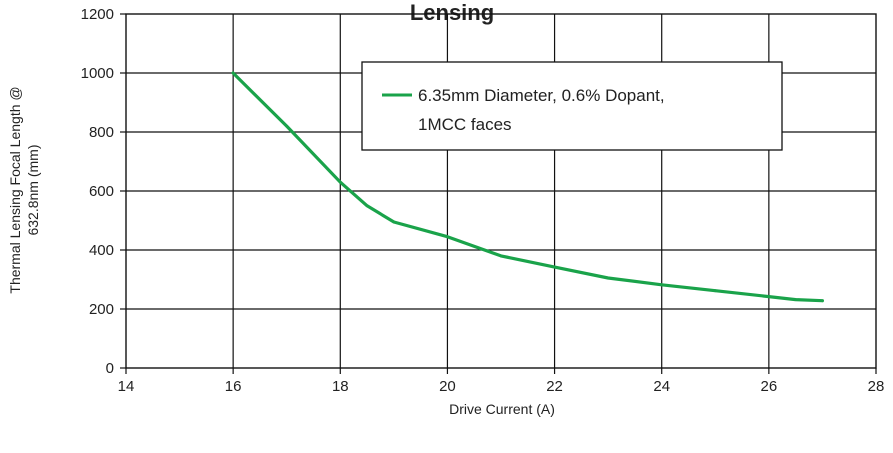 The height and width of the screenshot is (453, 893). Describe the element at coordinates (233, 386) in the screenshot. I see `x-tick-label: 16` at that location.